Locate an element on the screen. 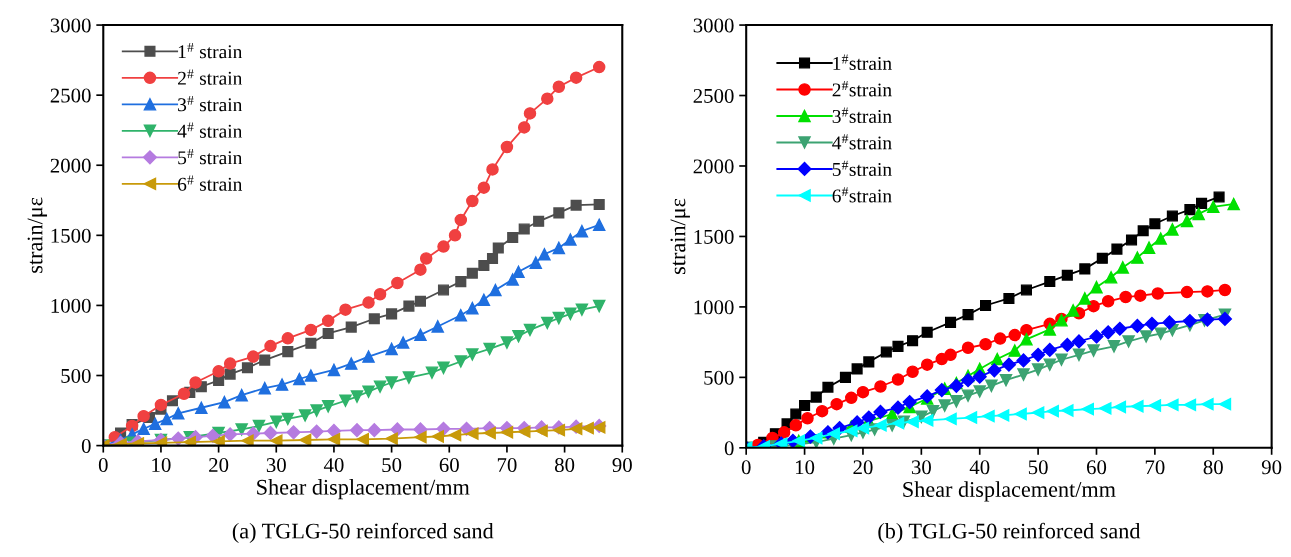 The image size is (1291, 557). legend-label: 2$^{#}$ strain is located at coordinates (210, 77).